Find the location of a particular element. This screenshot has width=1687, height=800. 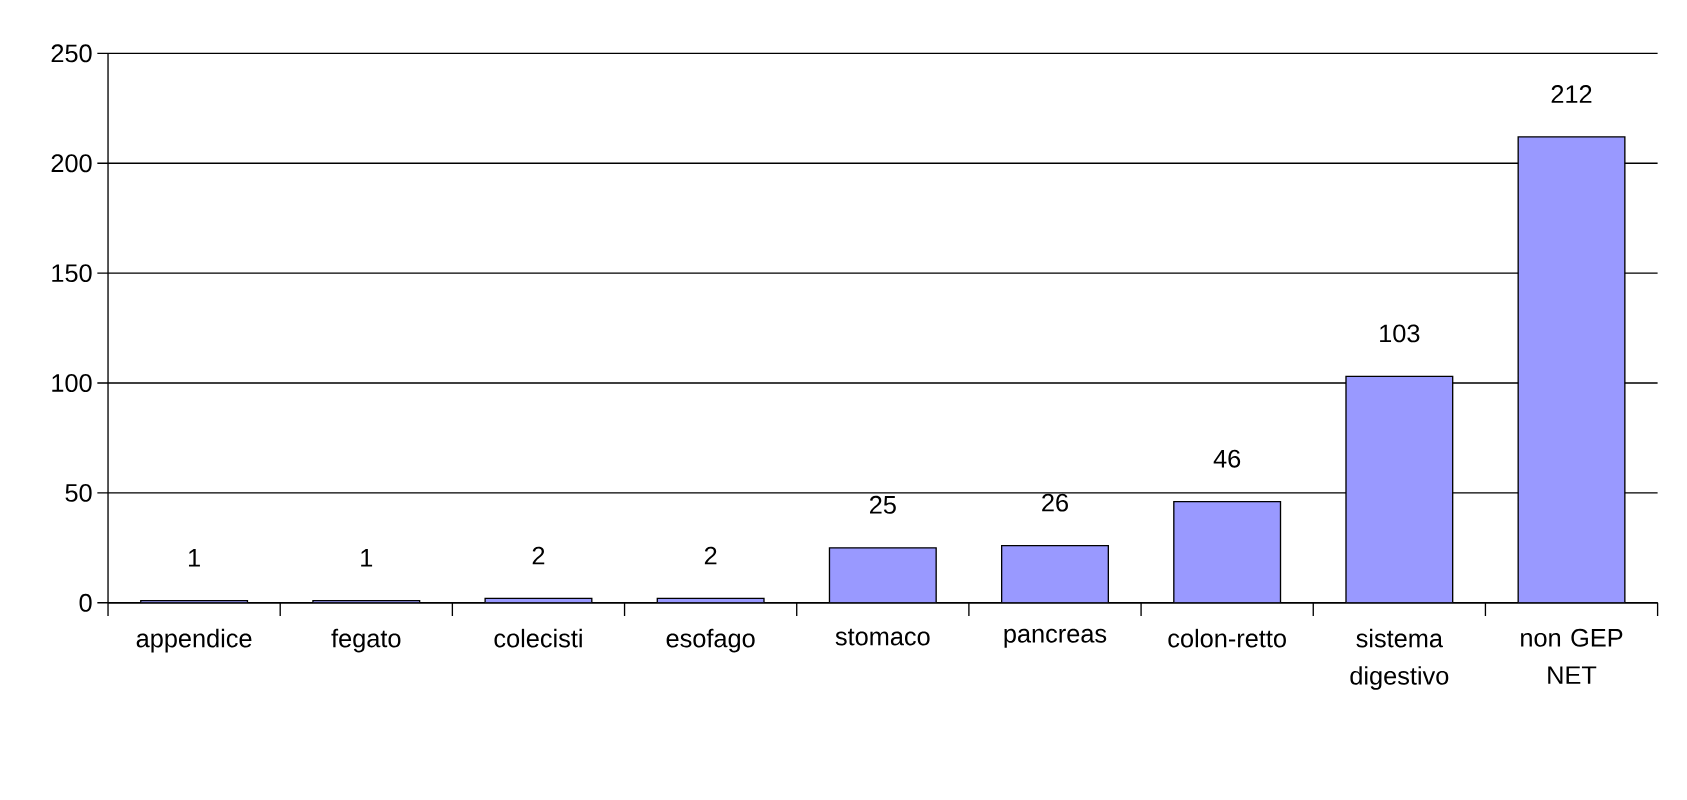

y-tick-label: 250 is located at coordinates (71, 53).